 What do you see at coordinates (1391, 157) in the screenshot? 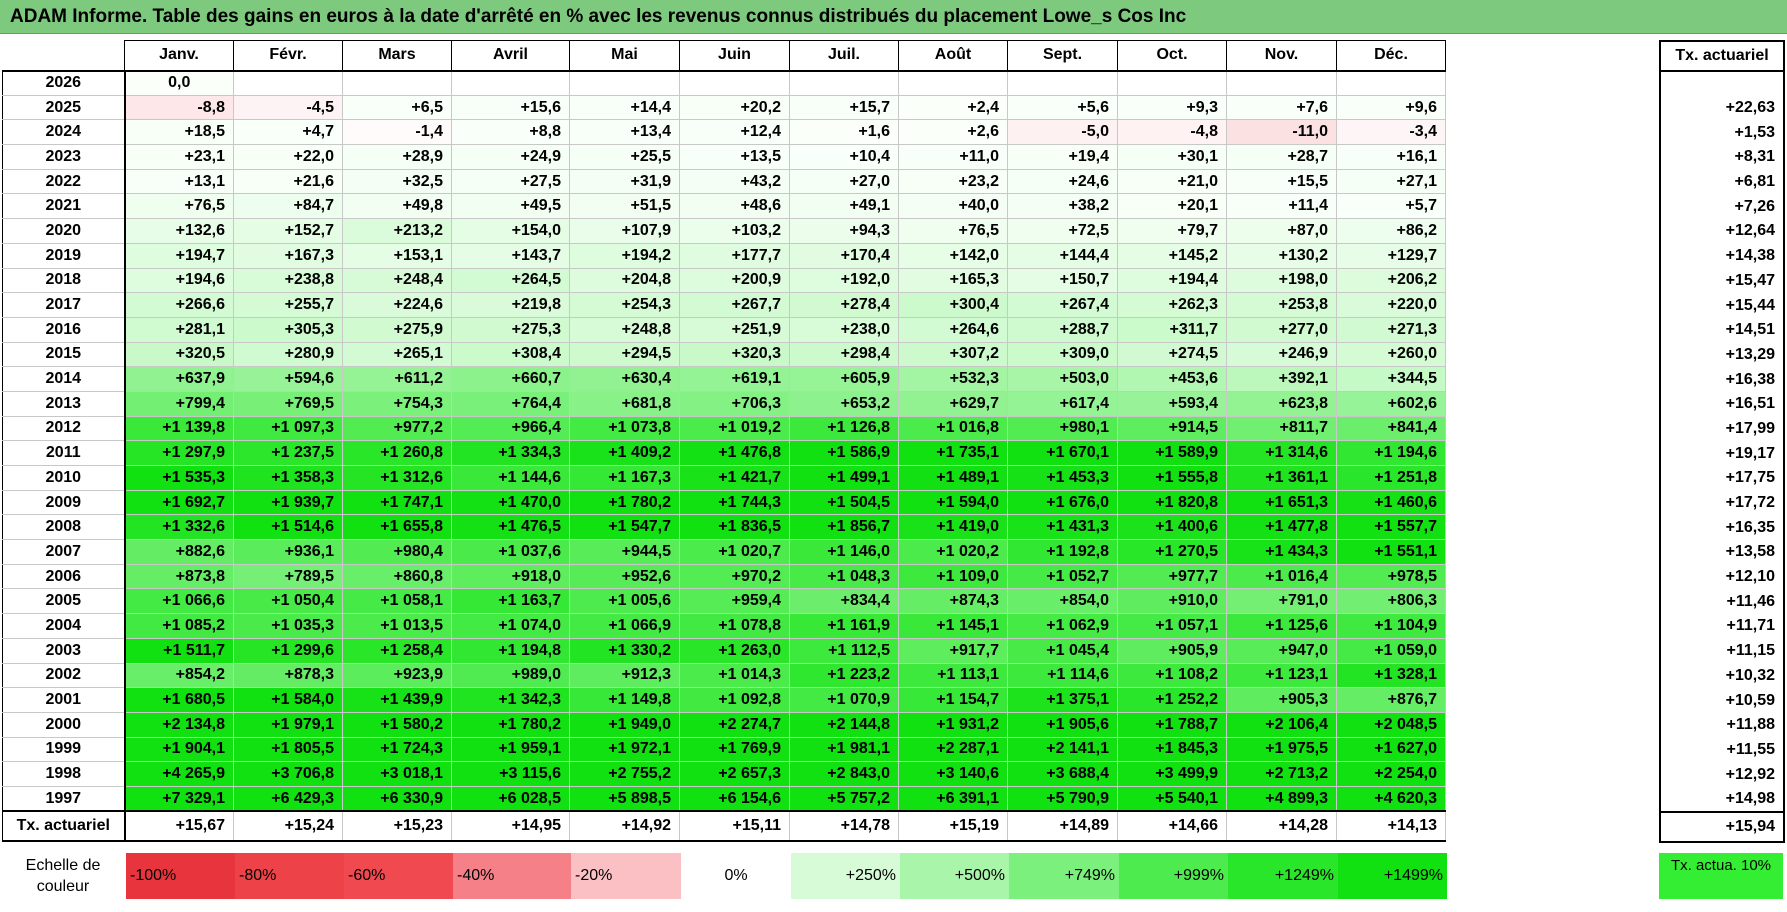
I see `gain-cell: +16,1` at bounding box center [1391, 157].